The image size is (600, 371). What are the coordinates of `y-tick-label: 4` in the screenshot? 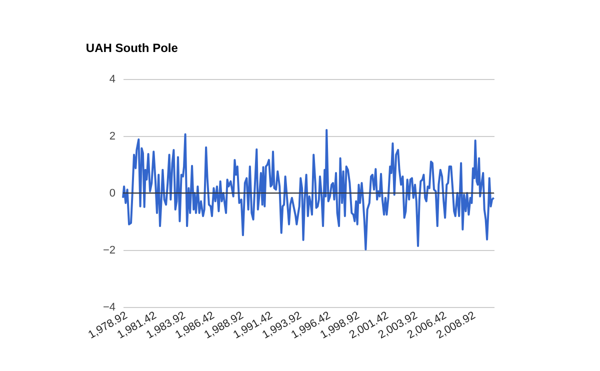 It's located at (112, 80).